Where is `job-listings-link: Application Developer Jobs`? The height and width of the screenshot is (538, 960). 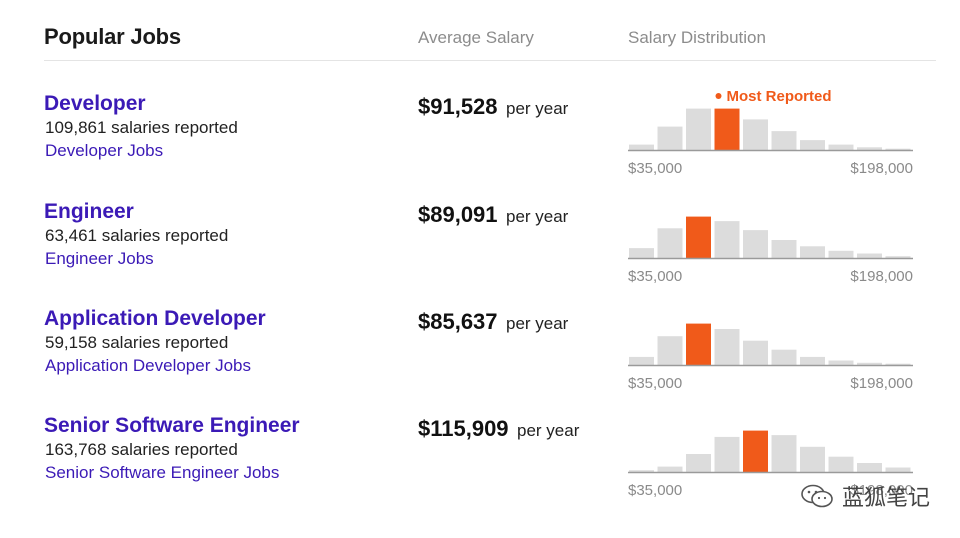 job-listings-link: Application Developer Jobs is located at coordinates (148, 365).